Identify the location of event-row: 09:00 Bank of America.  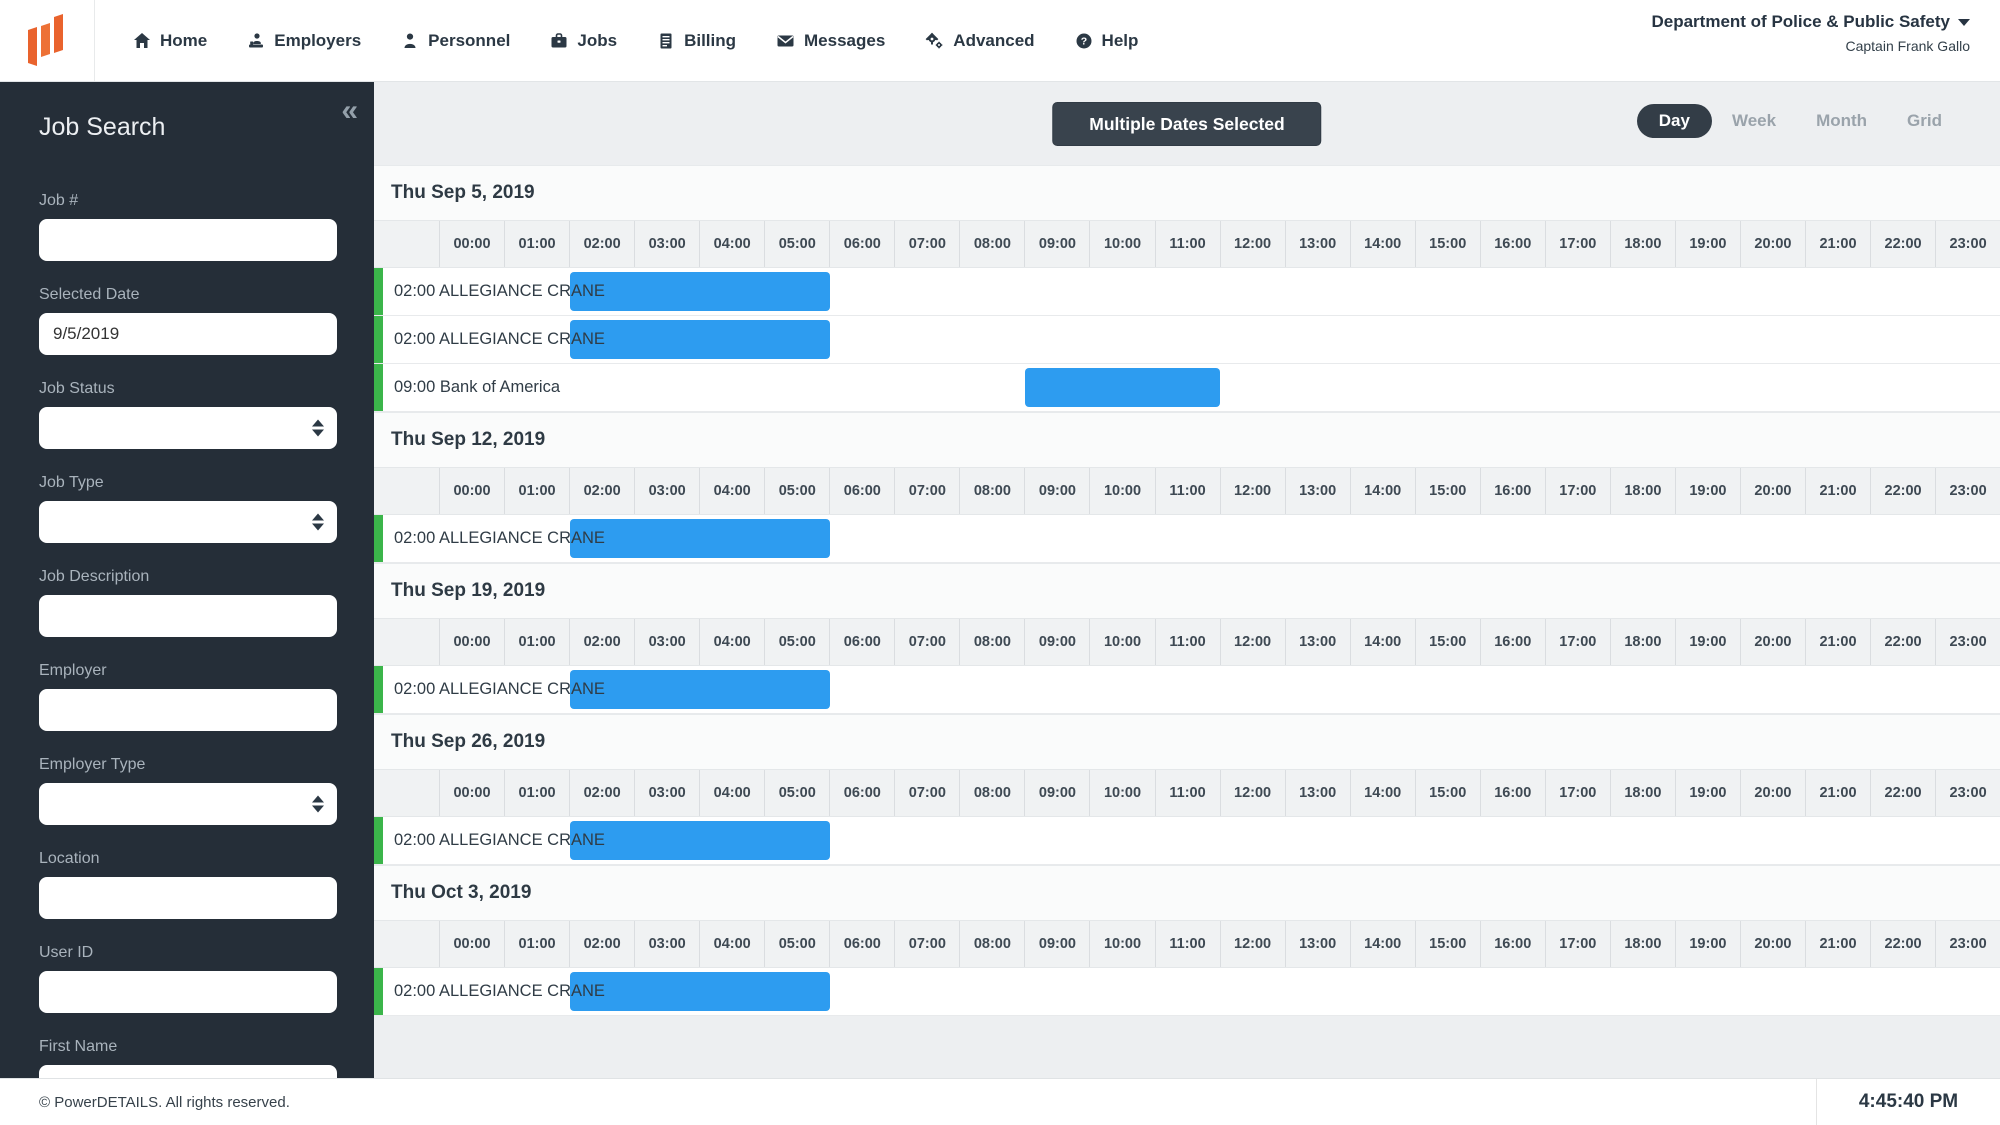
(1187, 388).